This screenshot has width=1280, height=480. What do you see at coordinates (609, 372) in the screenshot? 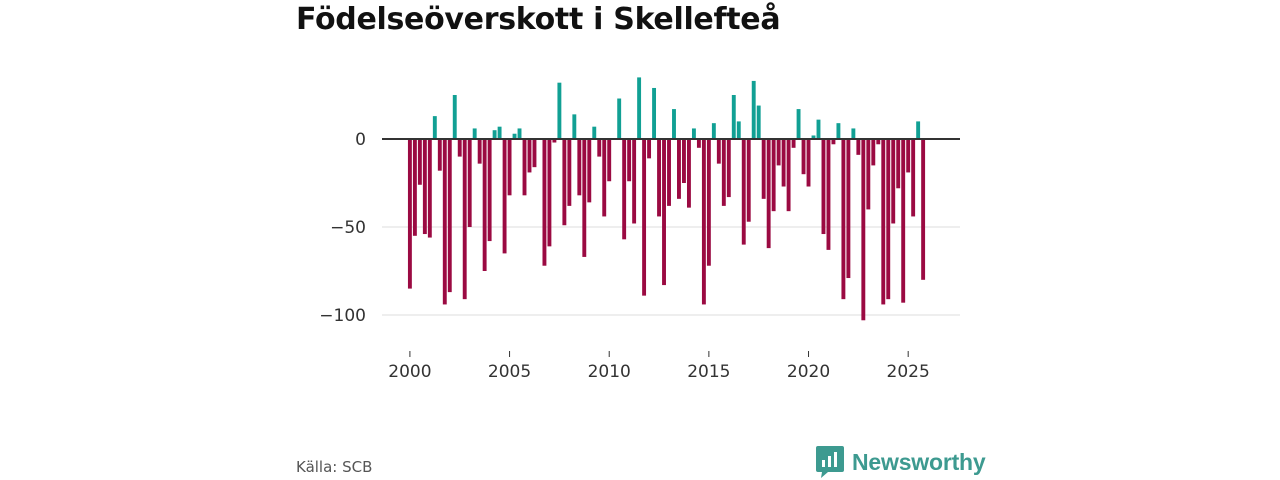
I see `x-tick-label: 2010` at bounding box center [609, 372].